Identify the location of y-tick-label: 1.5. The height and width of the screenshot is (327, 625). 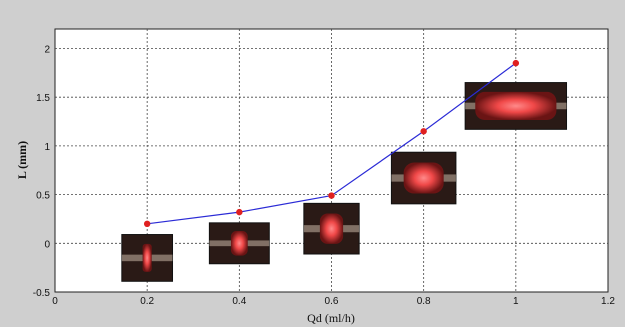
(43, 98).